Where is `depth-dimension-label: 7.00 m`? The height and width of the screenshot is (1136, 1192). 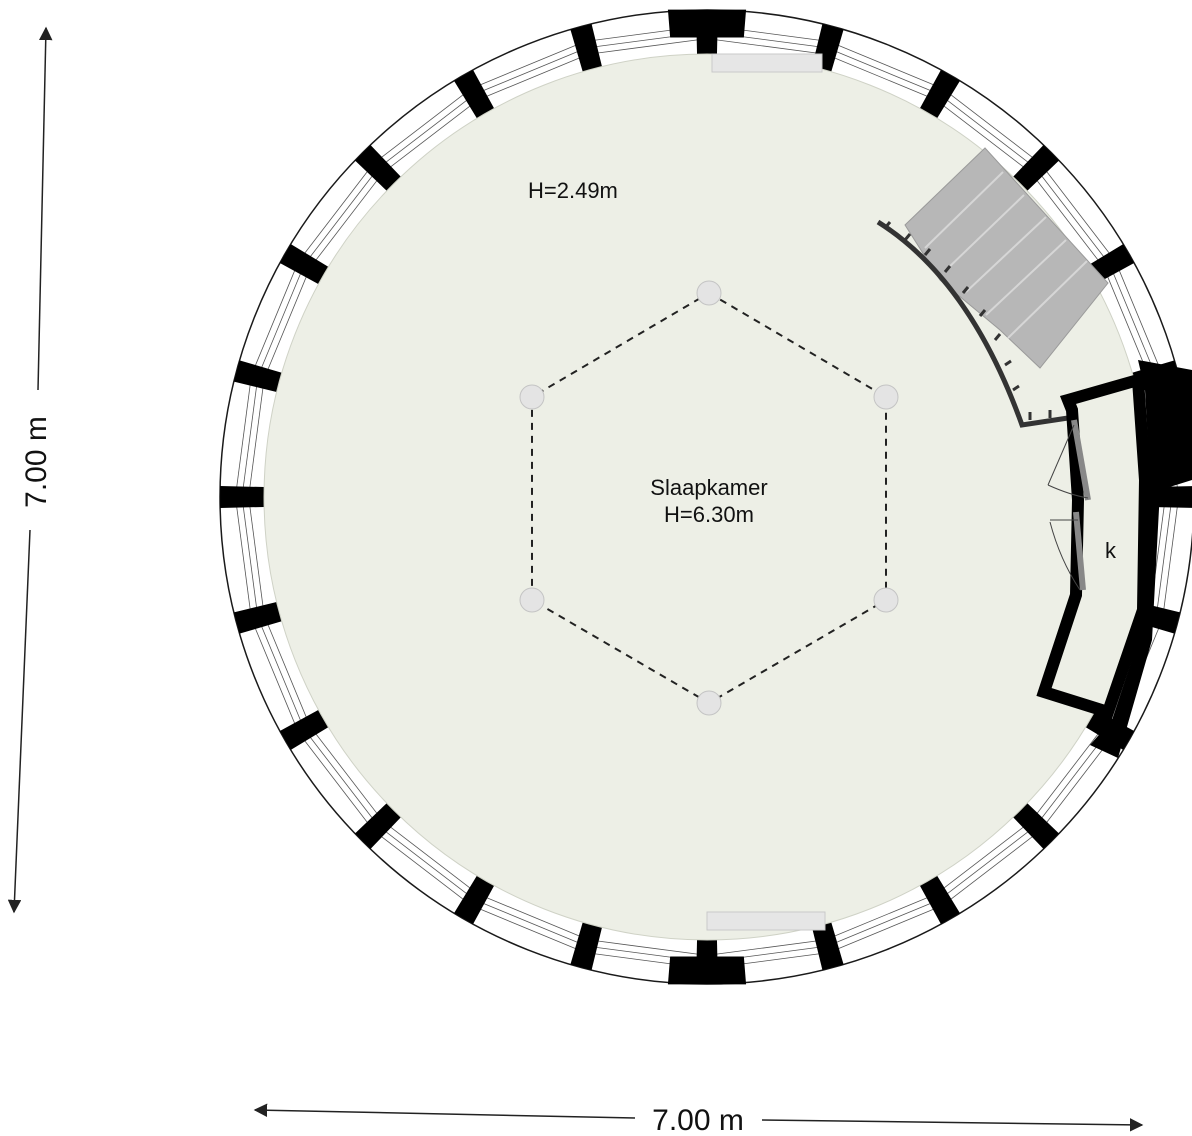 depth-dimension-label: 7.00 m is located at coordinates (36, 462).